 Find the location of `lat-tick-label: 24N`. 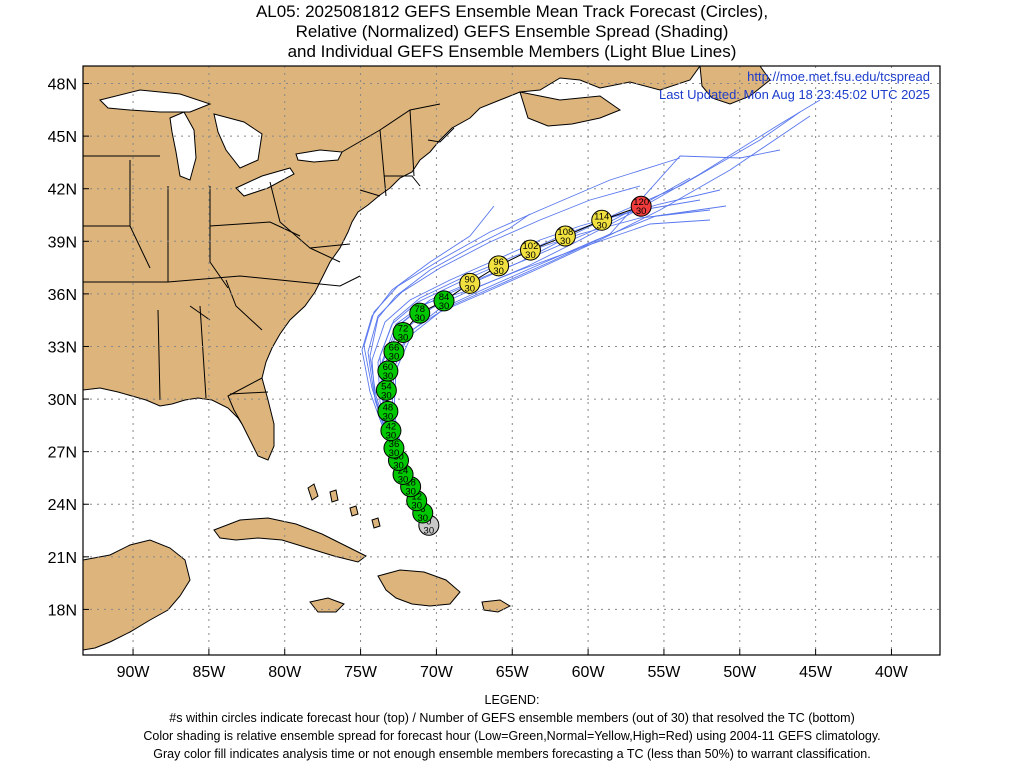

lat-tick-label: 24N is located at coordinates (62, 505).